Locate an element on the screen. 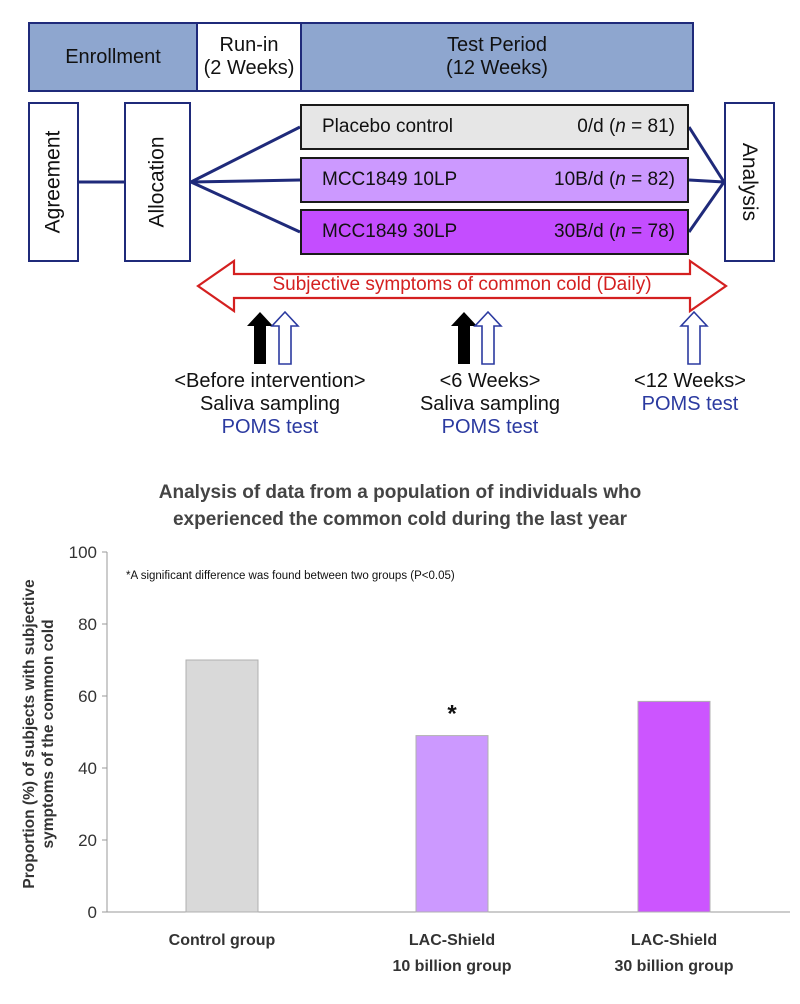 Image resolution: width=800 pixels, height=1004 pixels. arm-10lp: MCC1849 10LP 10B/d (n = 82) is located at coordinates (494, 180).